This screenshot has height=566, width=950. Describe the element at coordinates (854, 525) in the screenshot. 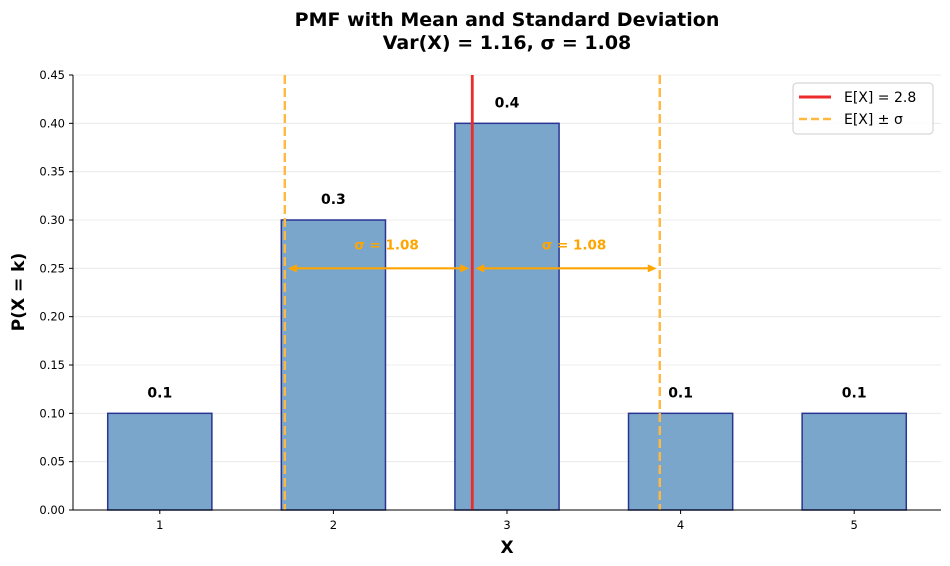

I see `x-tick-label-4: 5` at that location.